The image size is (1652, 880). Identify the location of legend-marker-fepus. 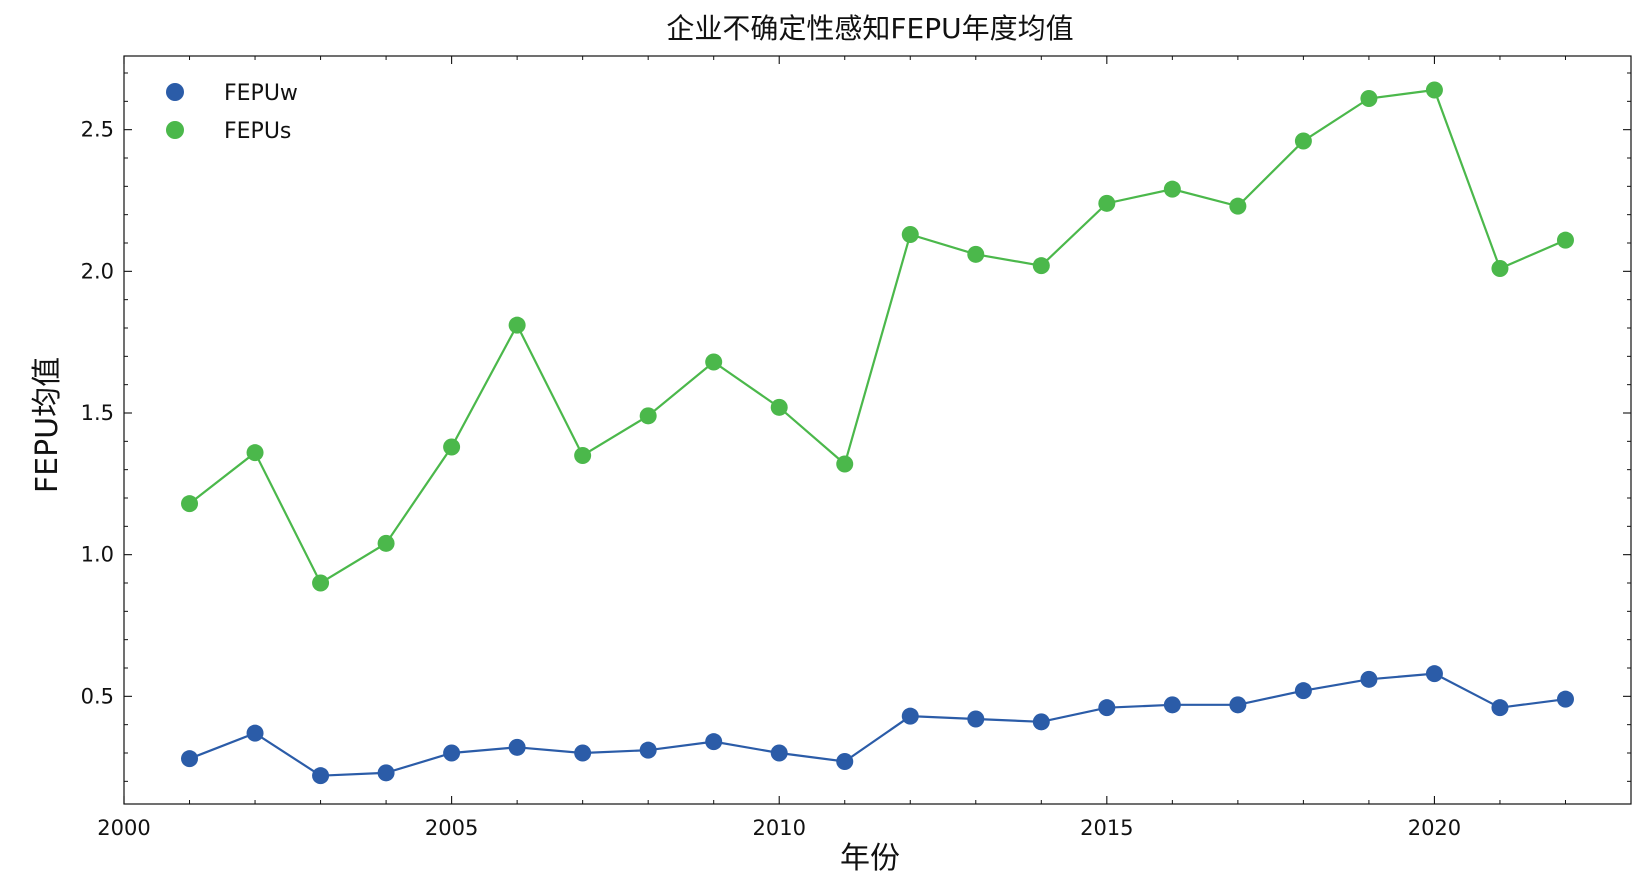
(175, 130).